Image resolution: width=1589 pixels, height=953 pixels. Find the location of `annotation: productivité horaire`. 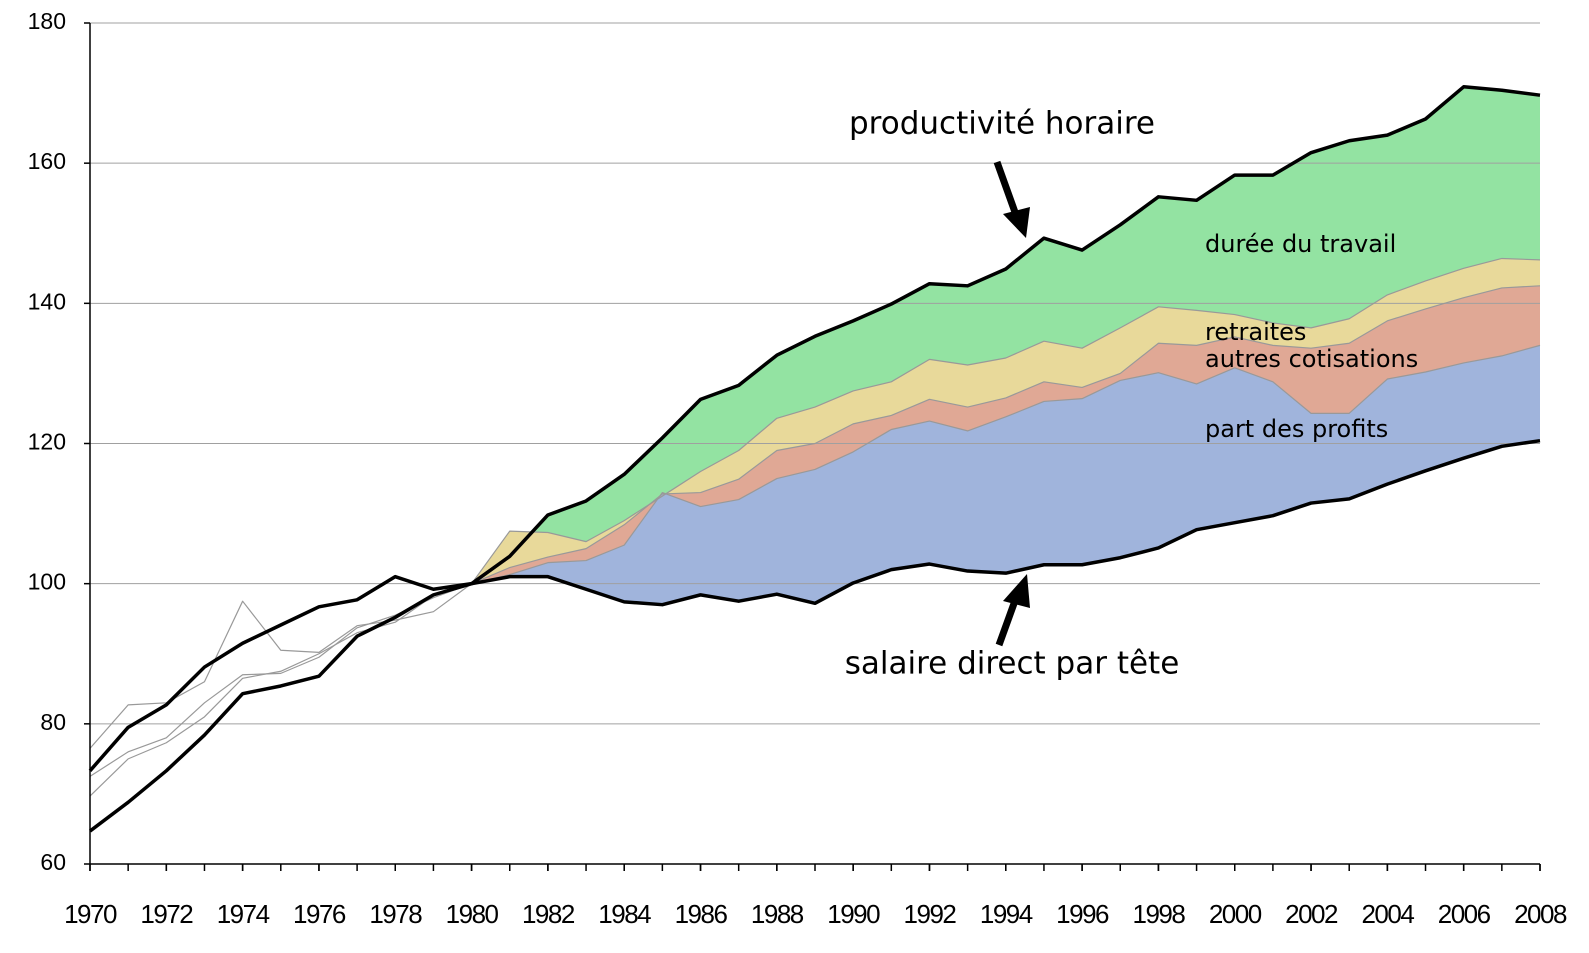

annotation: productivité horaire is located at coordinates (1002, 124).